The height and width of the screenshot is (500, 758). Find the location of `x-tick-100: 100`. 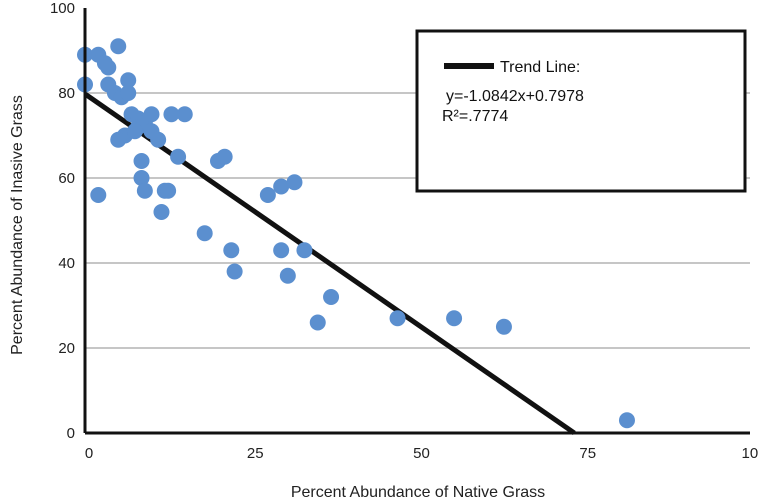

x-tick-100: 100 is located at coordinates (749, 453).